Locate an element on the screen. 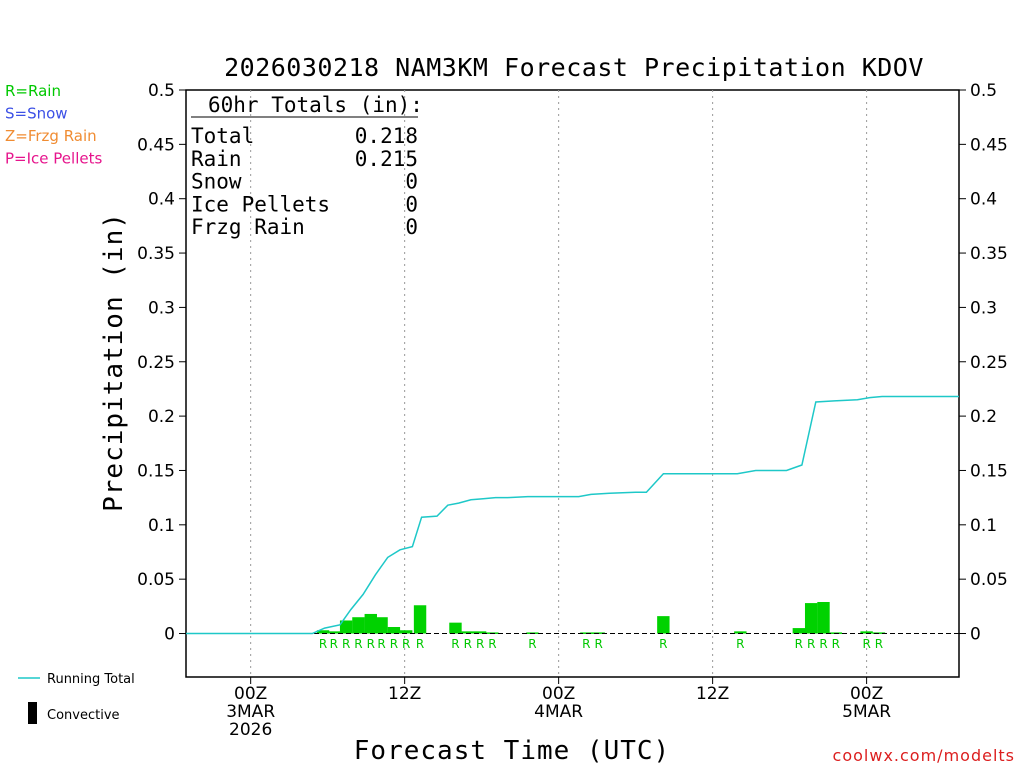 The height and width of the screenshot is (768, 1024). y-tick-label-left: 0.45 is located at coordinates (156, 145).